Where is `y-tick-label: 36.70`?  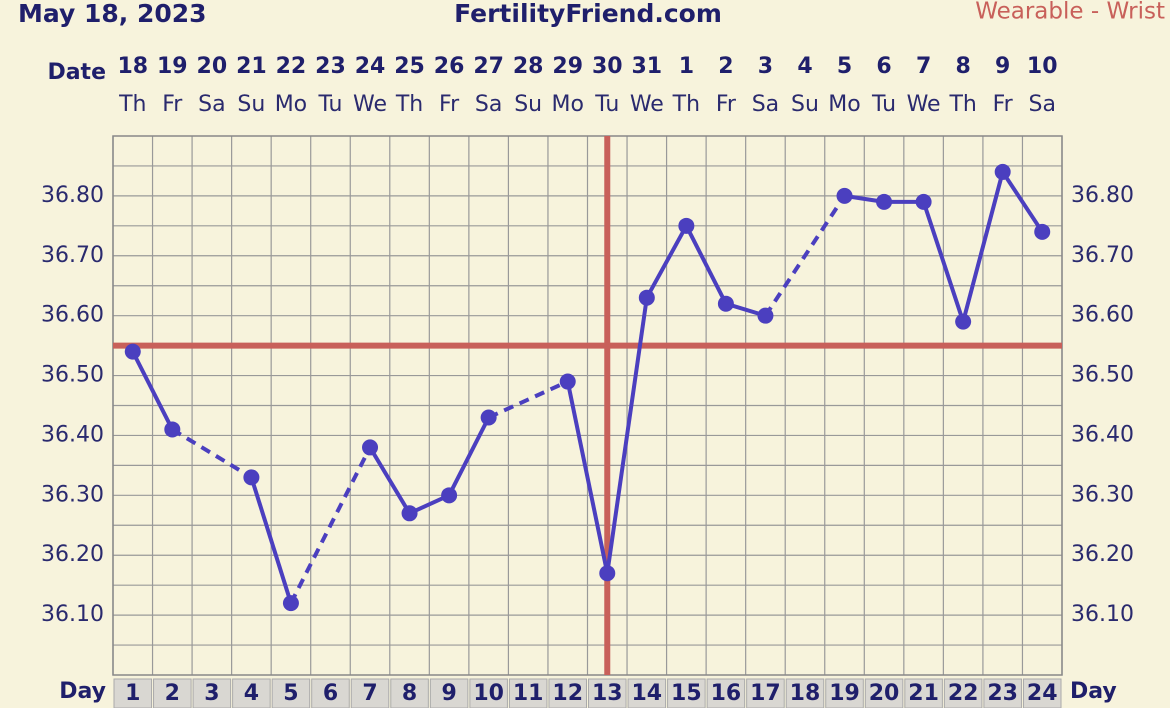
y-tick-label: 36.70 is located at coordinates (1102, 255).